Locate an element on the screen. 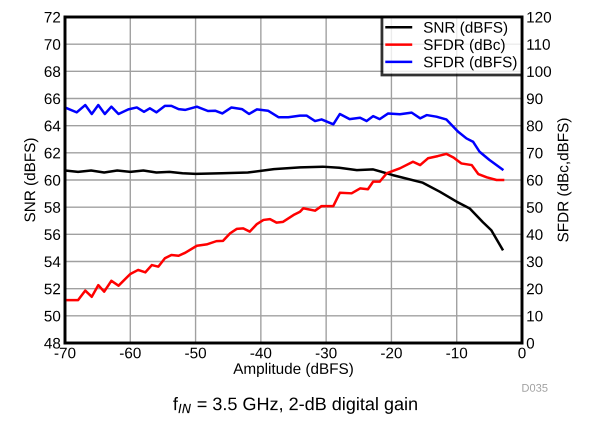 This screenshot has height=426, width=591. y2-tick-label: 80 is located at coordinates (534, 126).